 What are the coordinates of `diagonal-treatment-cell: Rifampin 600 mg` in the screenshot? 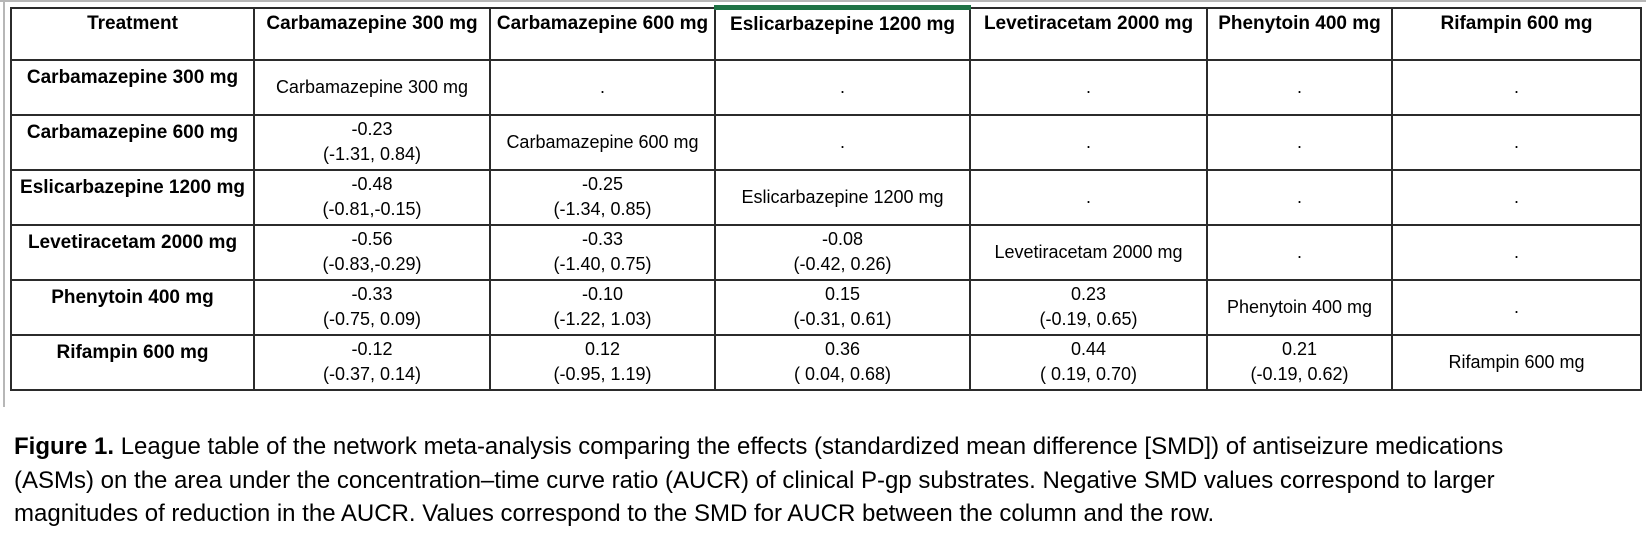 It's located at (1516, 362).